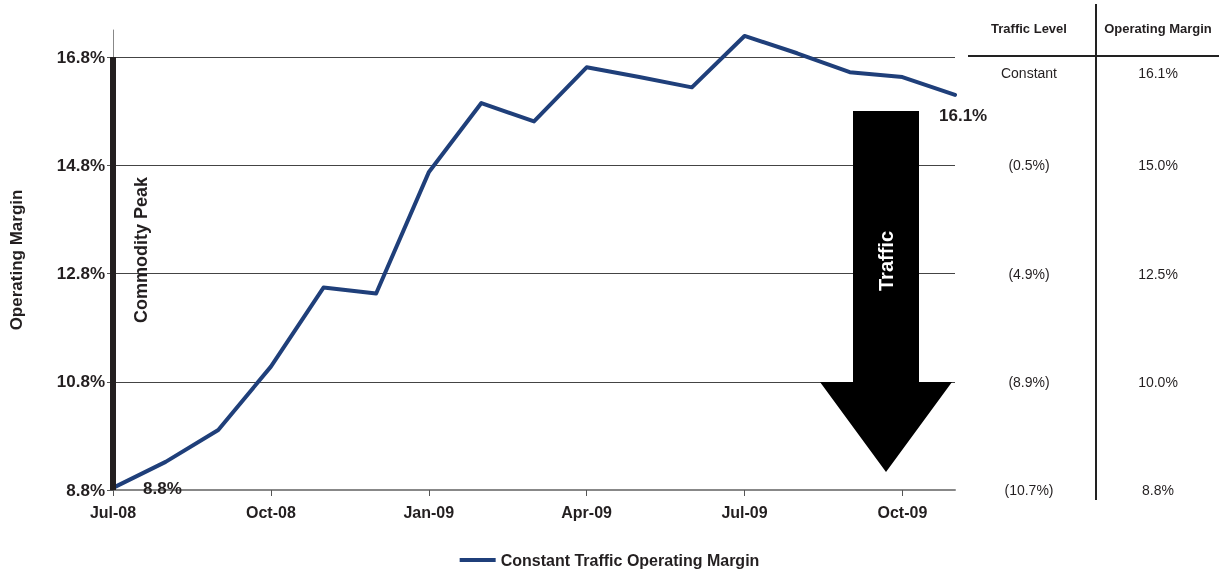  What do you see at coordinates (1028, 73) in the screenshot?
I see `text: Constant` at bounding box center [1028, 73].